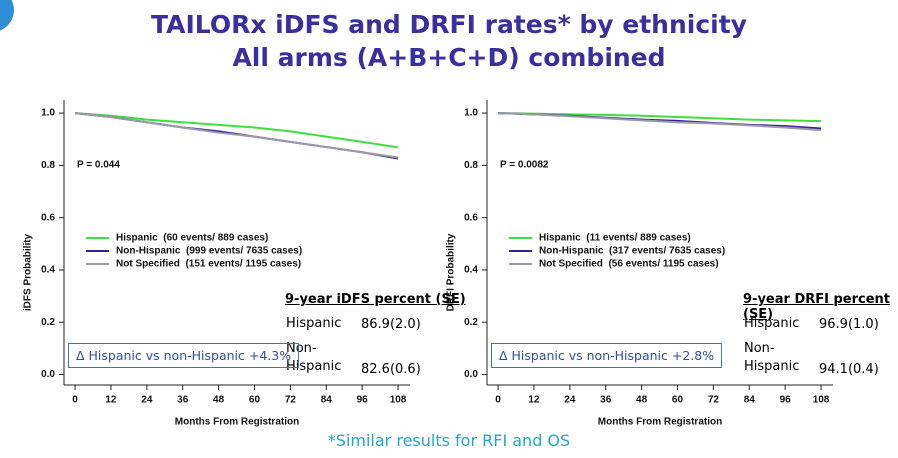 This screenshot has width=898, height=458. I want to click on se-value: 96.9(1.0), so click(849, 324).